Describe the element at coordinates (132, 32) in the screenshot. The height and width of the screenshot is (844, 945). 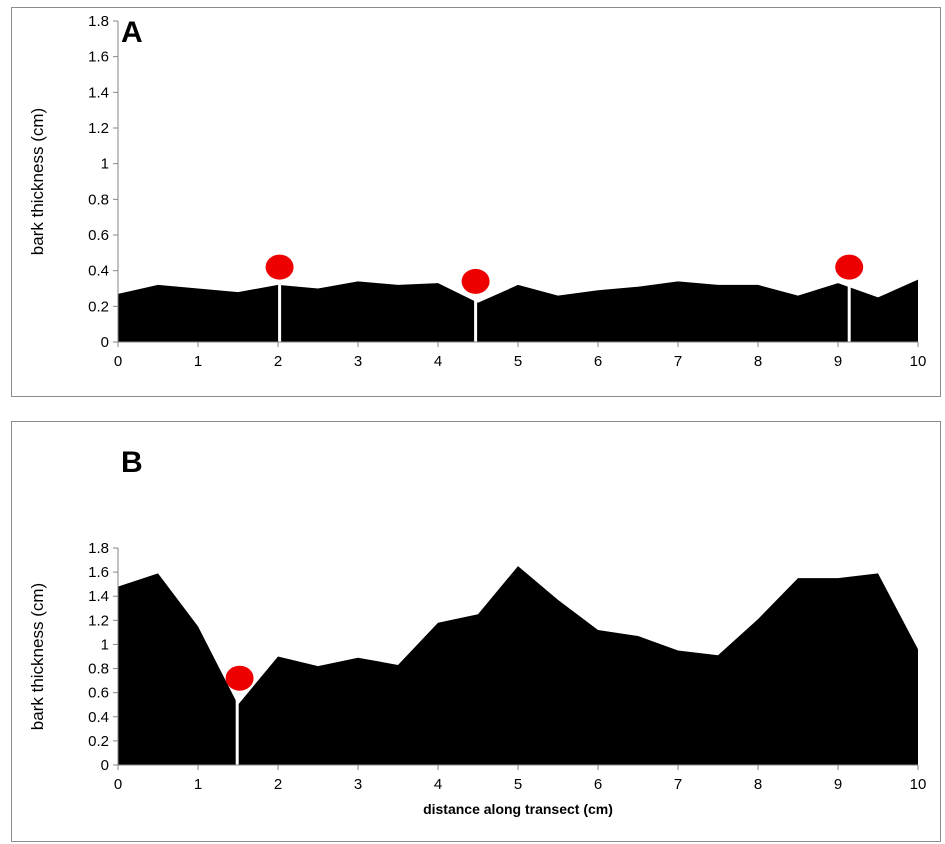
I see `panel-label: A` at that location.